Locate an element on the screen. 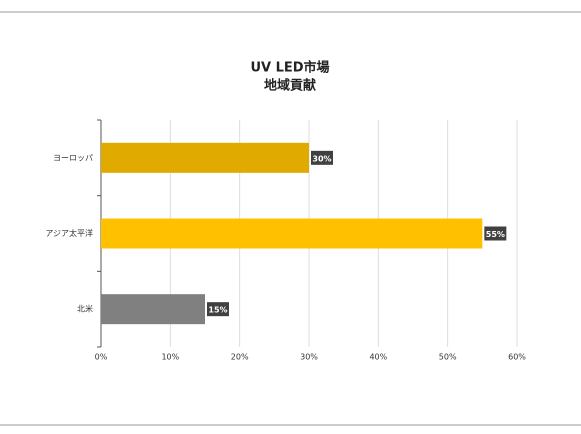 The width and height of the screenshot is (581, 434). value-label: 55% is located at coordinates (495, 234).